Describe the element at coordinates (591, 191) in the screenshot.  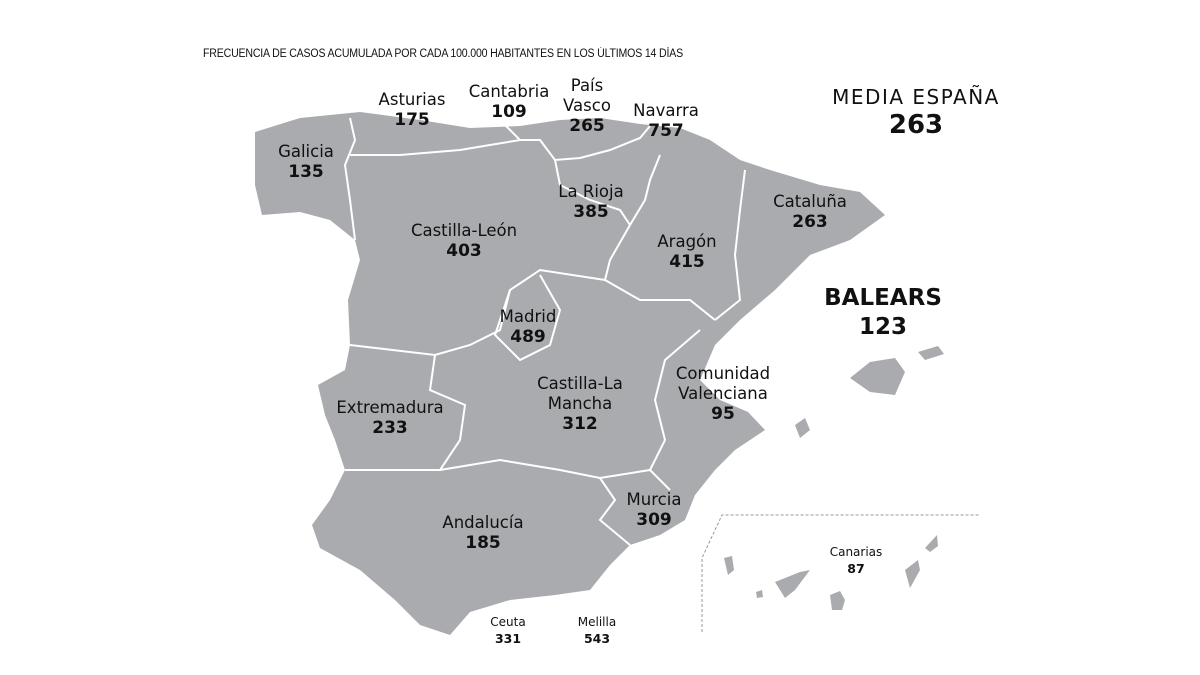
I see `region-name: La Rioja` at that location.